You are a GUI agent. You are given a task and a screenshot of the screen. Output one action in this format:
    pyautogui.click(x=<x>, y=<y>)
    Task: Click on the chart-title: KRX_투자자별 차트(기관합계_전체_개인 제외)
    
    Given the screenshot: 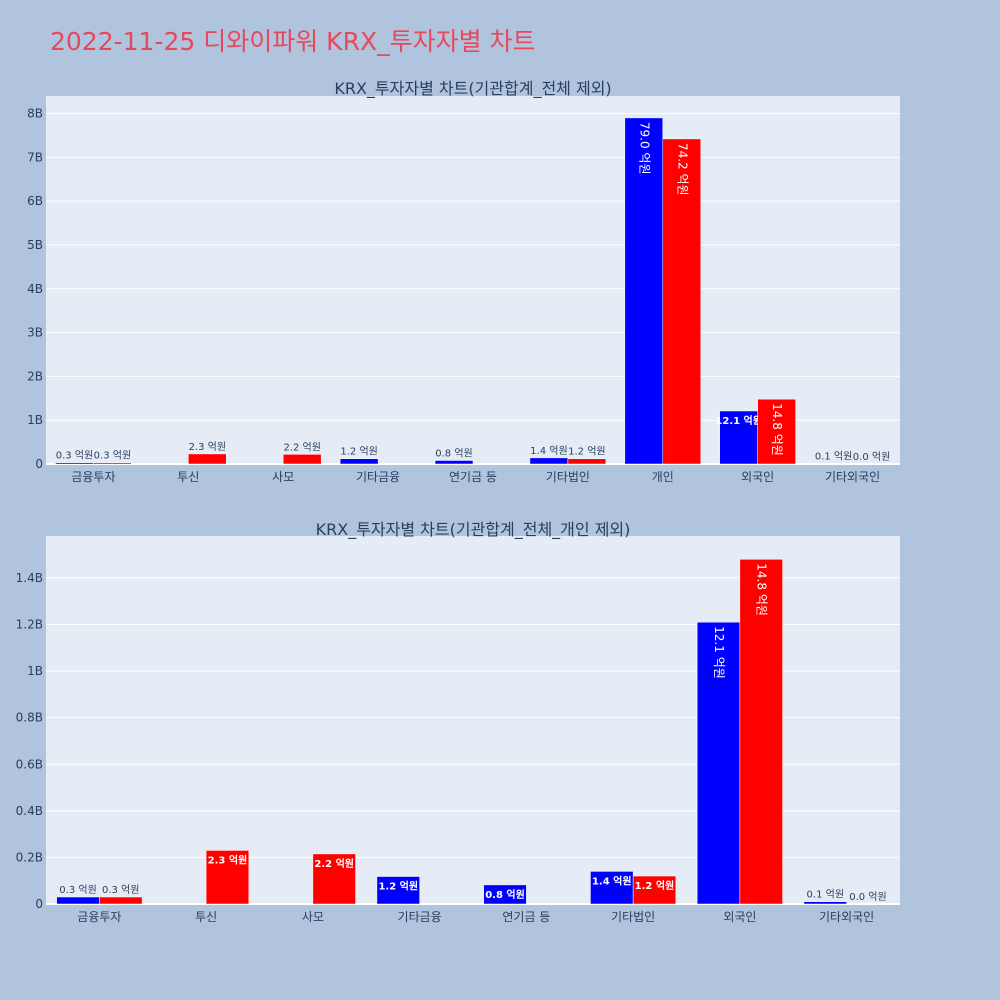 What is the action you would take?
    pyautogui.click(x=473, y=530)
    